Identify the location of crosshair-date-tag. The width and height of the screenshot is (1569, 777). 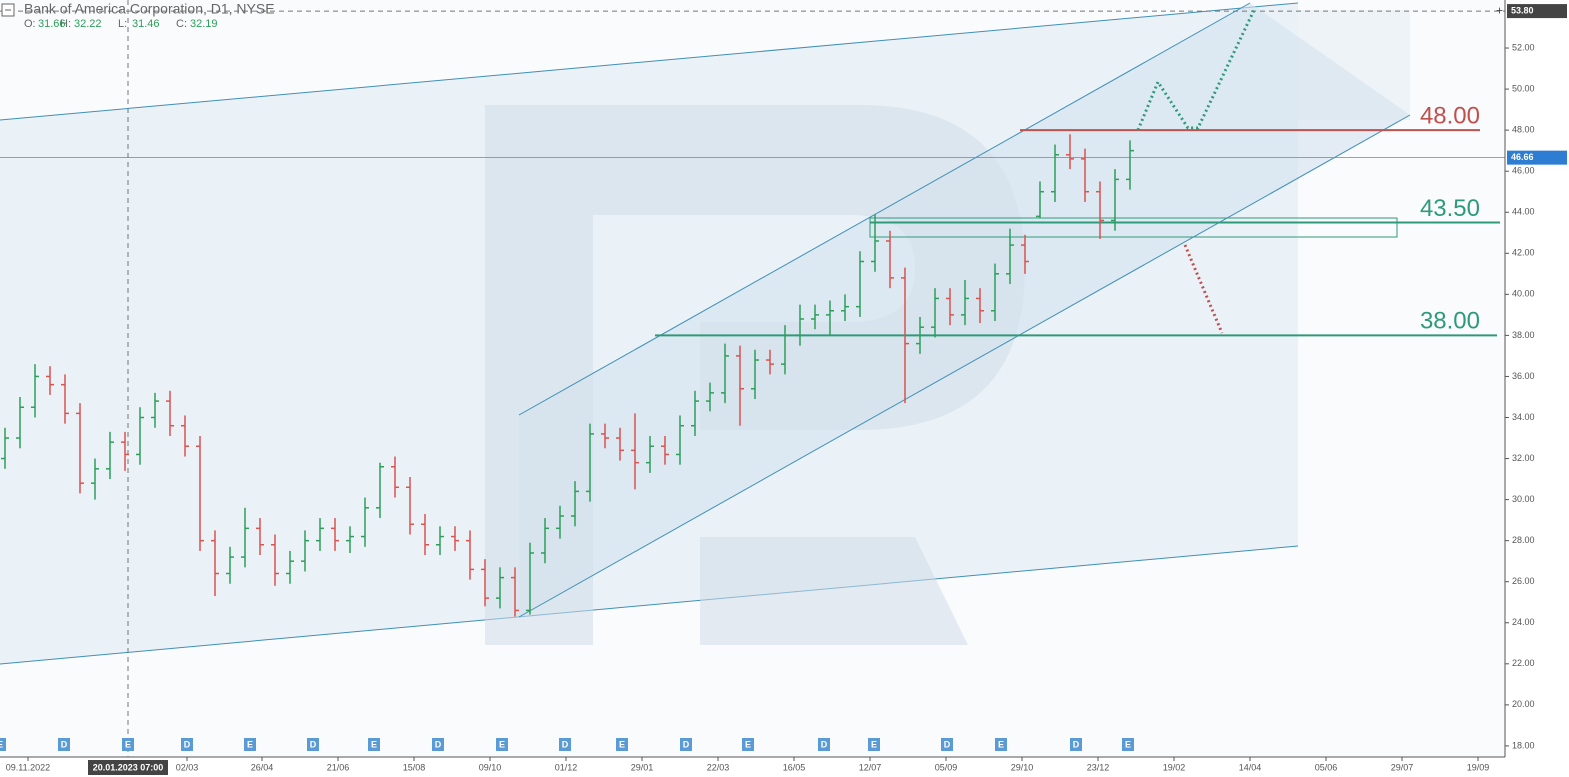
(128, 767).